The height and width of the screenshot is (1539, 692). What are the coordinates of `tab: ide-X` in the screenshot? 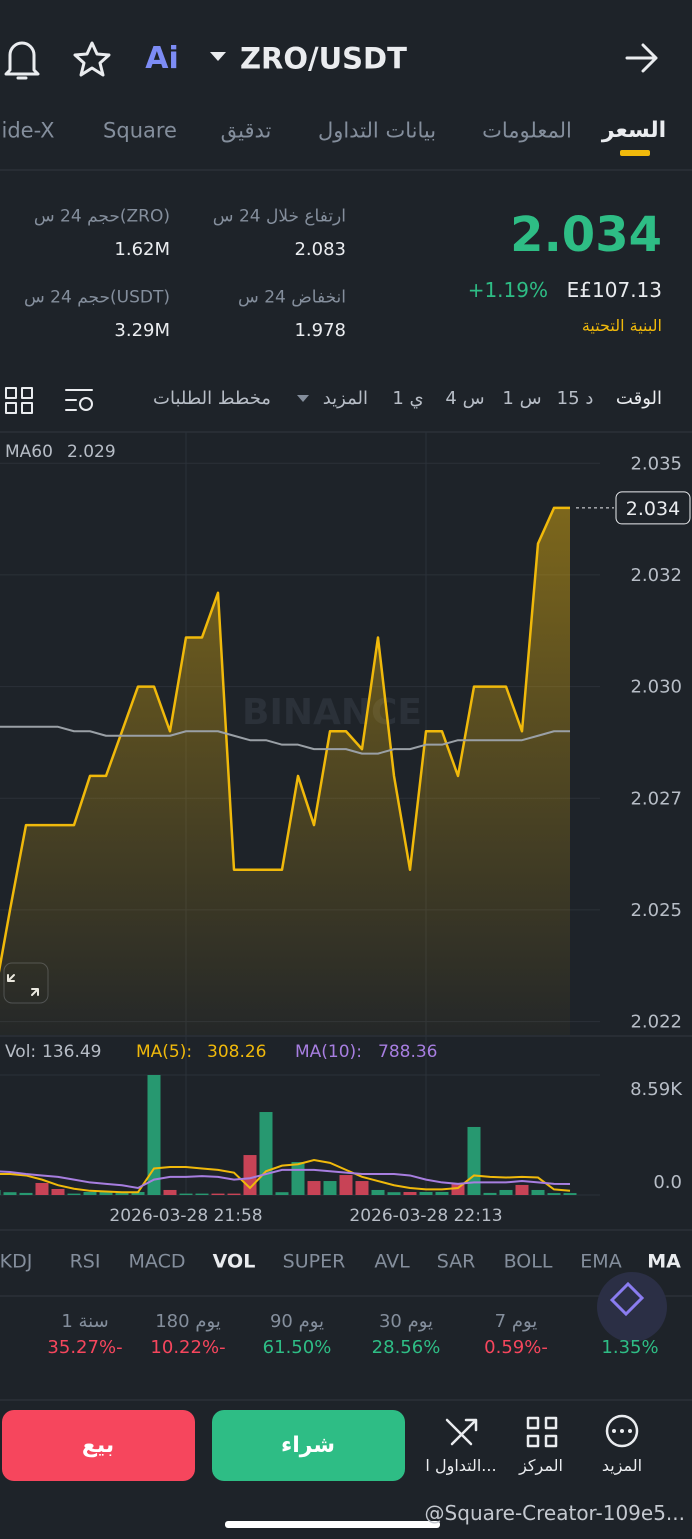 It's located at (28, 130).